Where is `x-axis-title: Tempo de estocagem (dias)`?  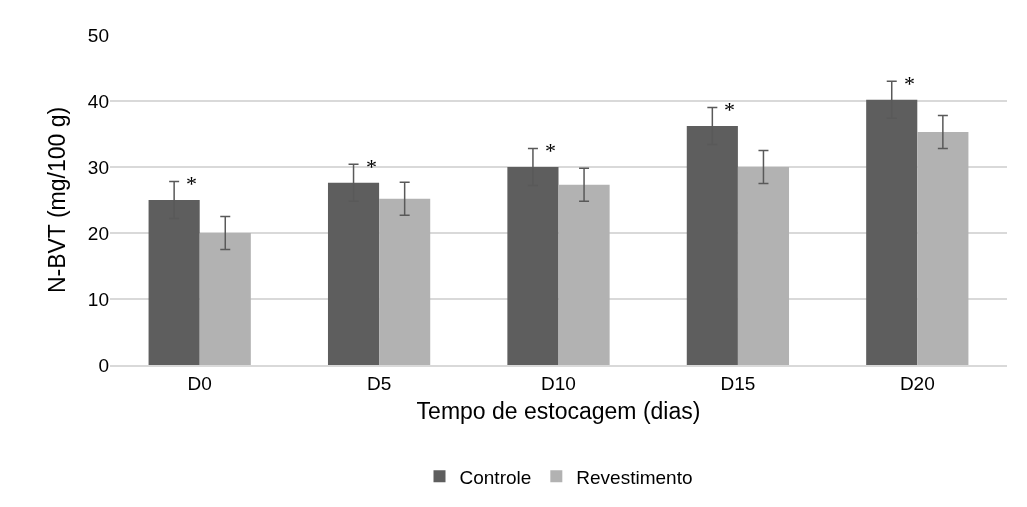 x-axis-title: Tempo de estocagem (dias) is located at coordinates (558, 410).